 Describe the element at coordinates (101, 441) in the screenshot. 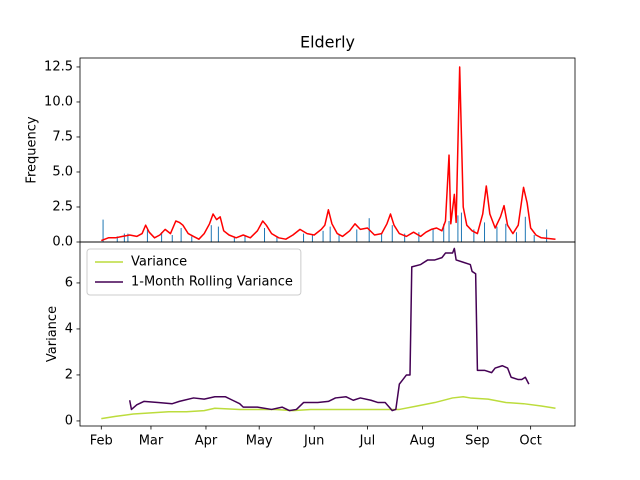

I see `x-tick-label: Feb` at that location.